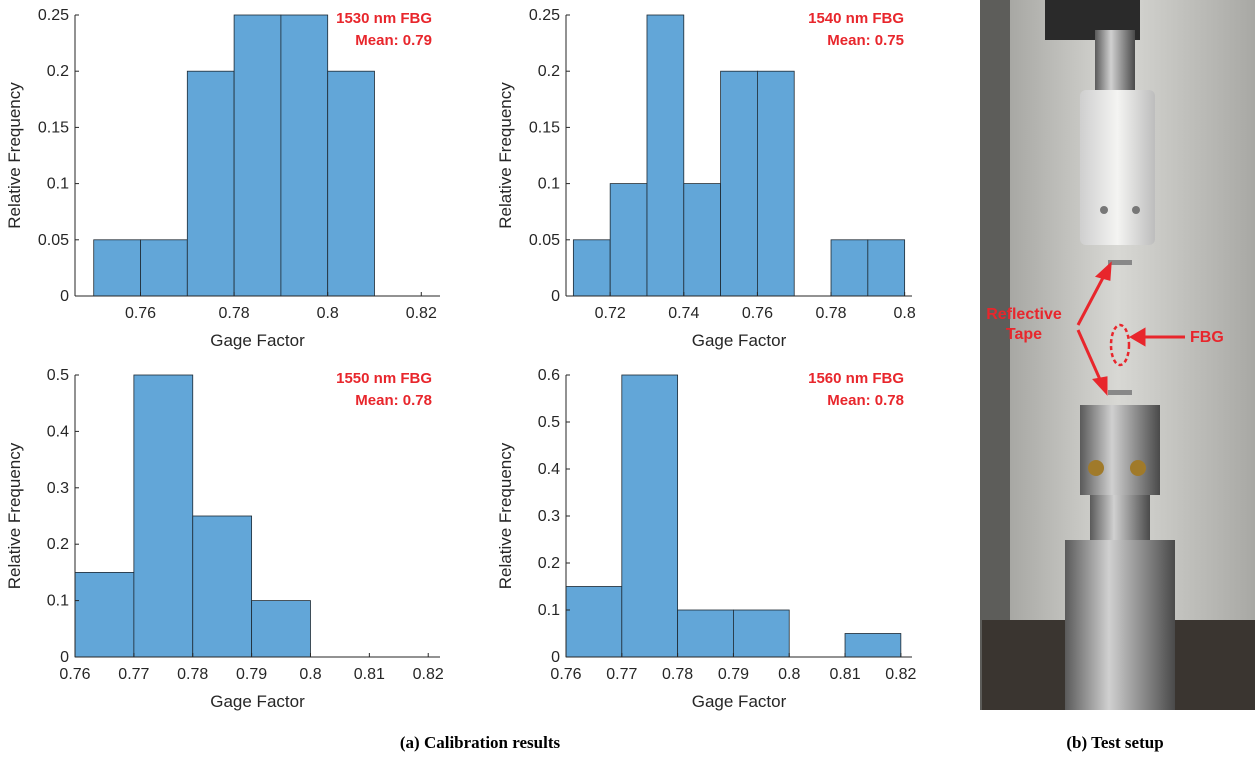  I want to click on photo-shadow, so click(995, 355).